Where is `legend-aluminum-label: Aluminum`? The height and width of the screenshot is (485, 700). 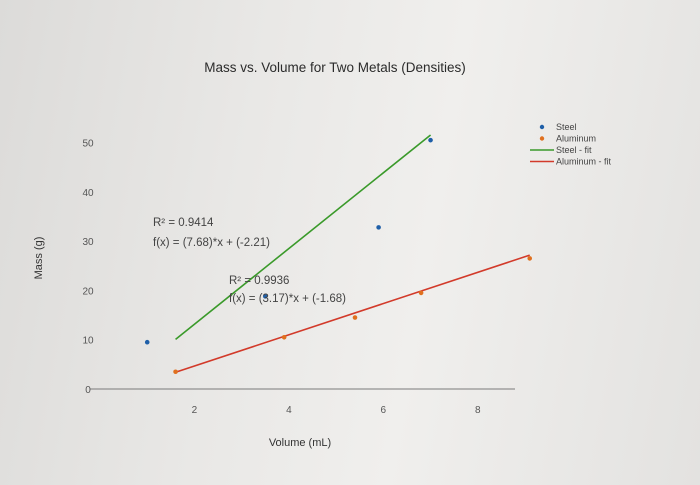 legend-aluminum-label: Aluminum is located at coordinates (576, 139).